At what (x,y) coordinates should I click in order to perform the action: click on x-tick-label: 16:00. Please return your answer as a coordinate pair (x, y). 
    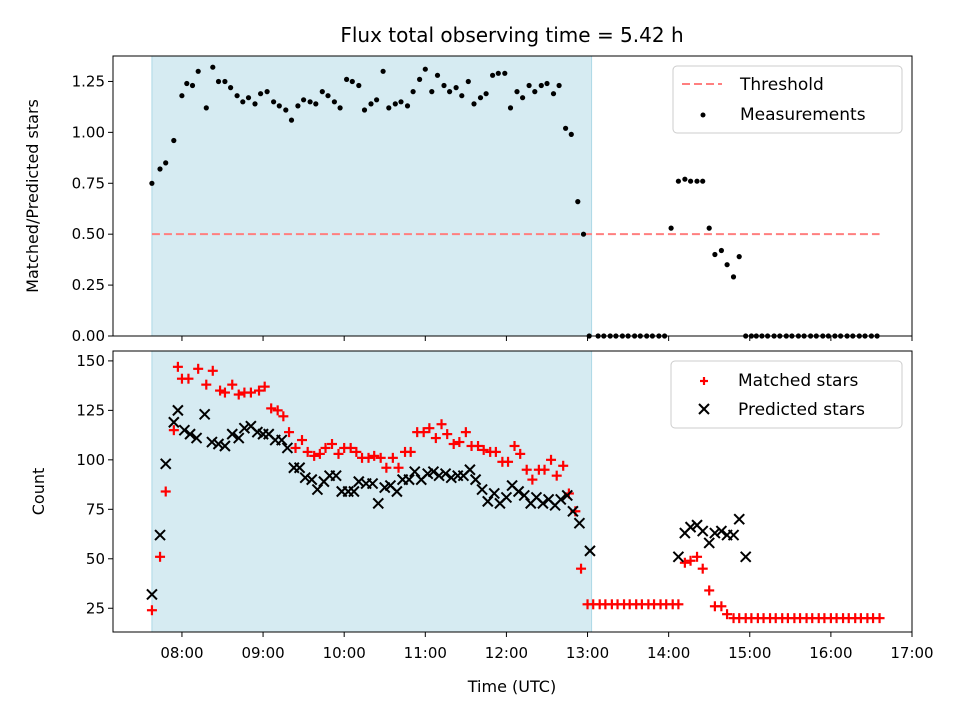
    Looking at the image, I should click on (830, 653).